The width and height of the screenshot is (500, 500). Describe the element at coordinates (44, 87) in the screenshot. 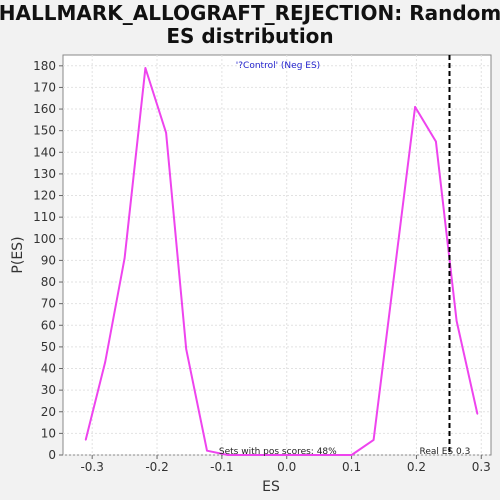

I see `y-tick-label: 170` at that location.